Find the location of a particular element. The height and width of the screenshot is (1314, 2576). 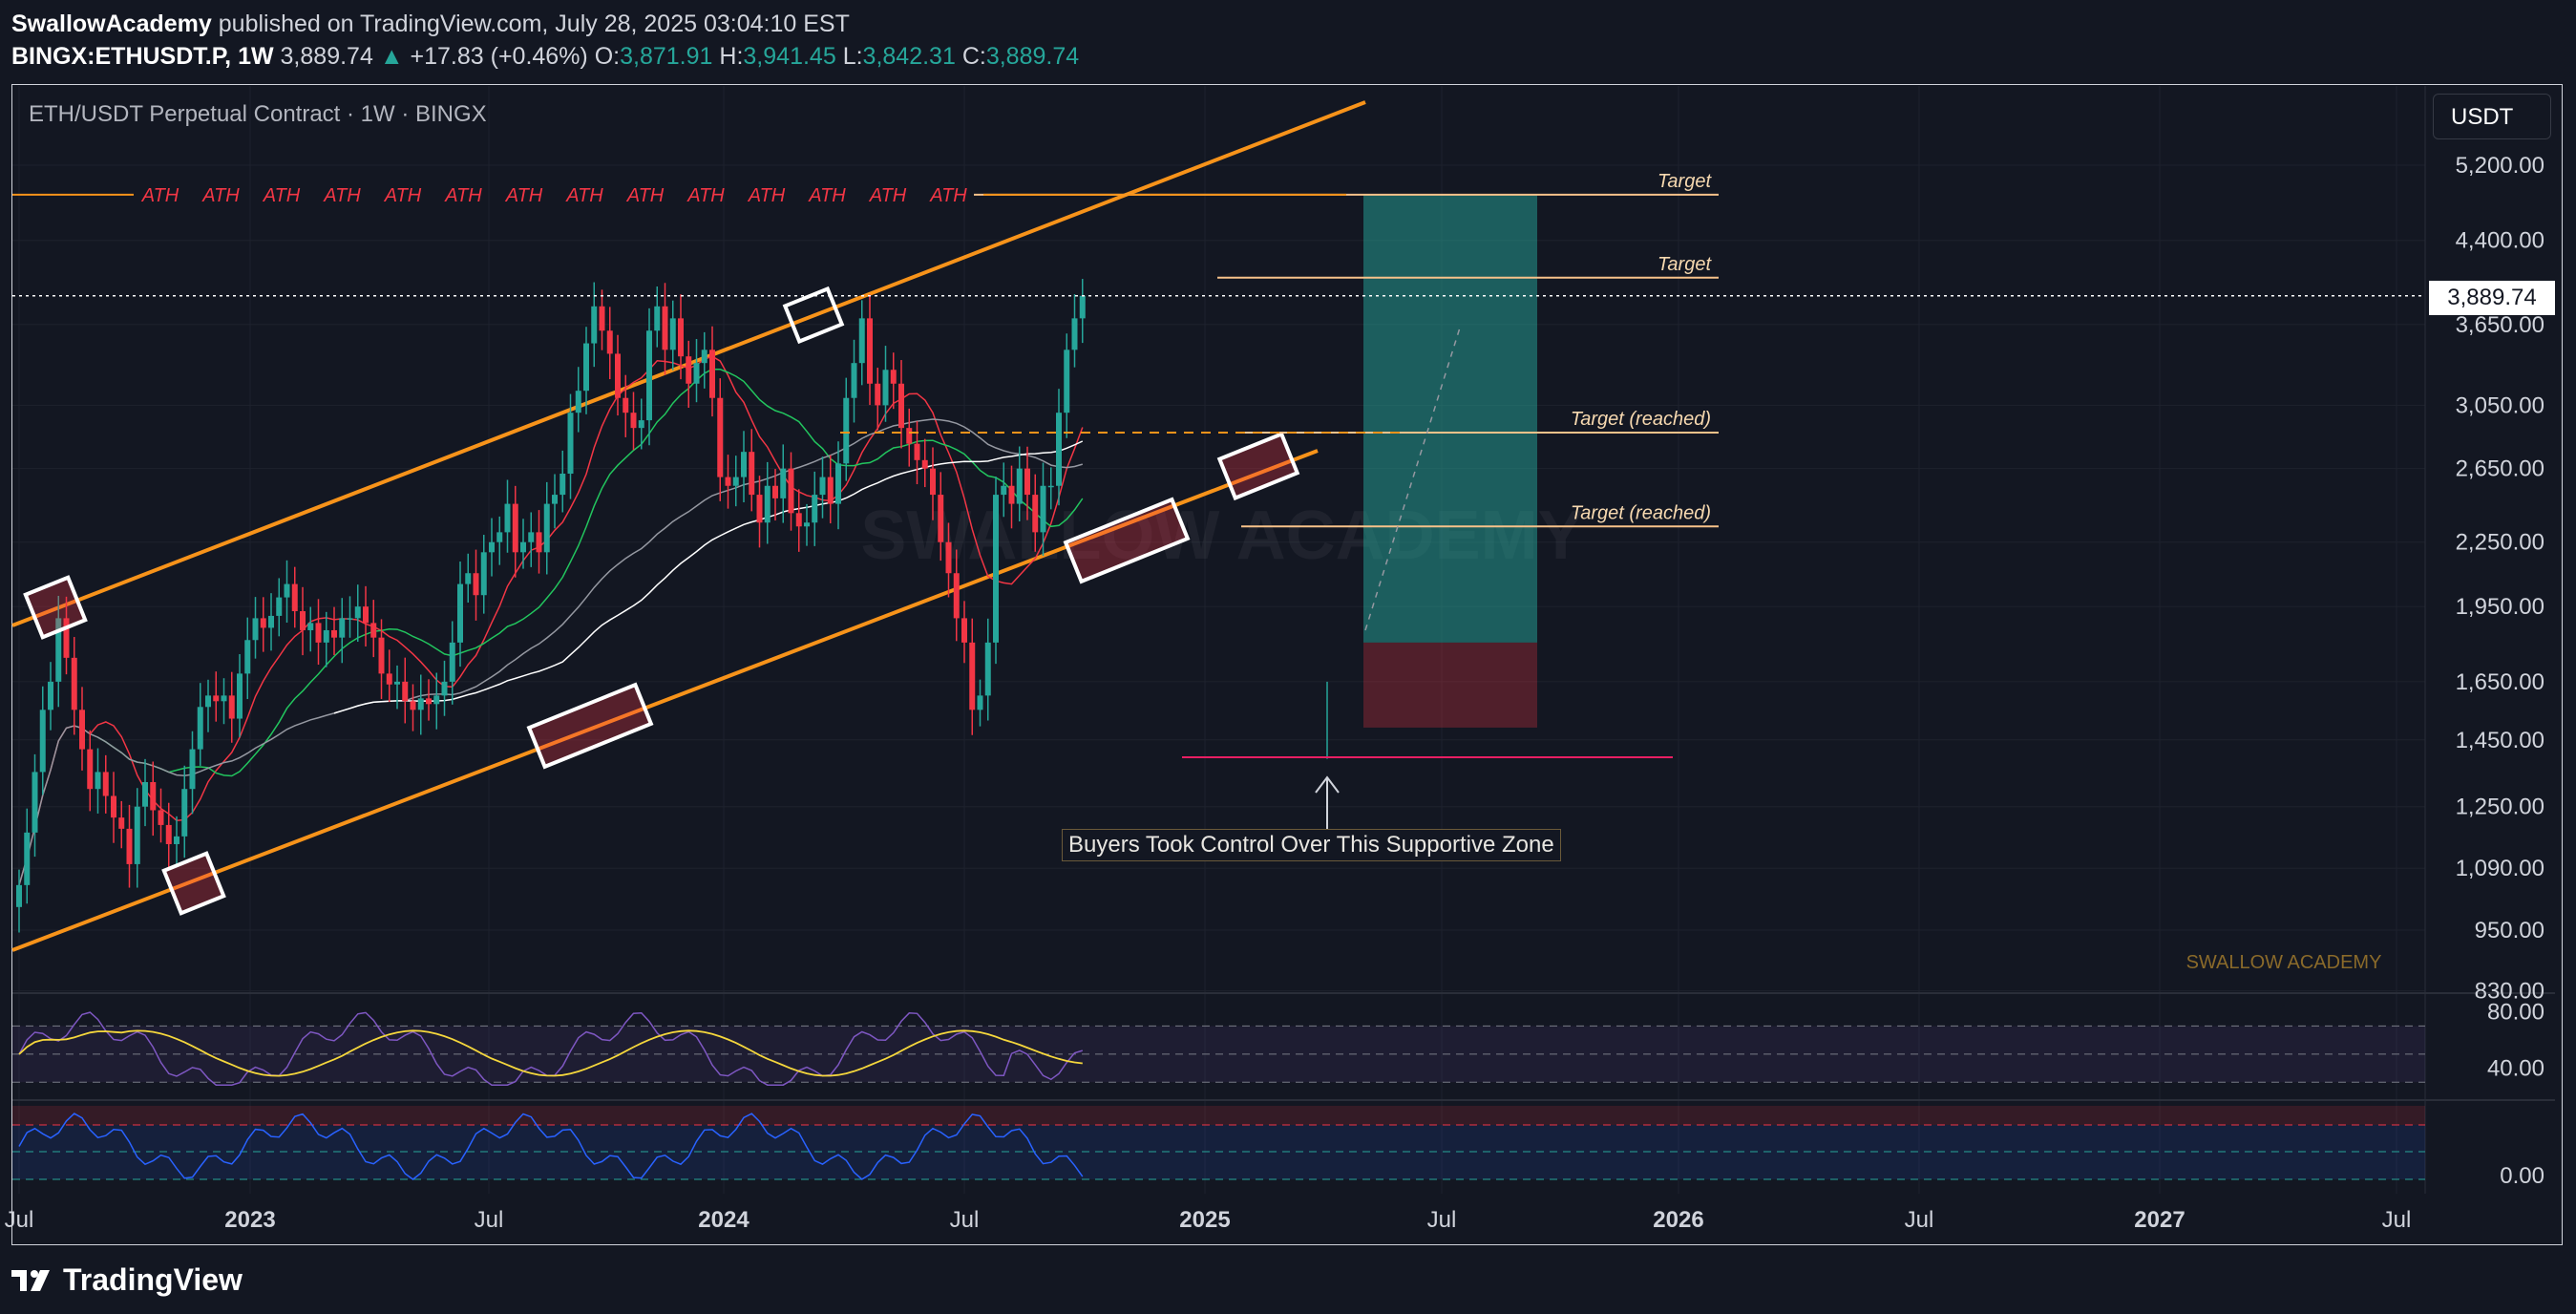

watermark-small: SWALLOW ACADEMY is located at coordinates (2284, 962).